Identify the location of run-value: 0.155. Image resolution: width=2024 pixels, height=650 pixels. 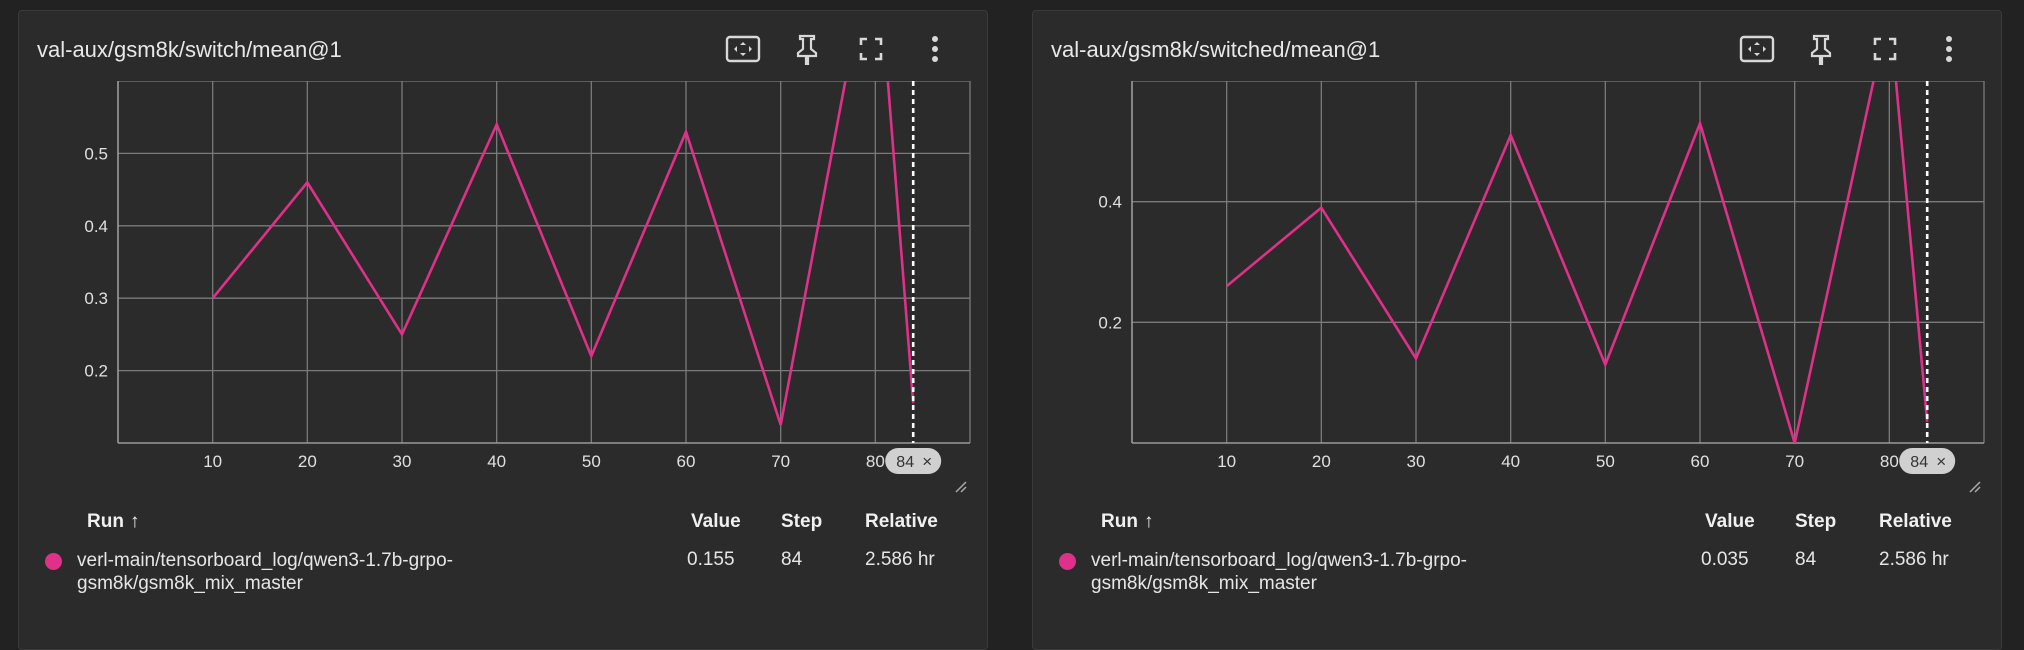
(711, 560).